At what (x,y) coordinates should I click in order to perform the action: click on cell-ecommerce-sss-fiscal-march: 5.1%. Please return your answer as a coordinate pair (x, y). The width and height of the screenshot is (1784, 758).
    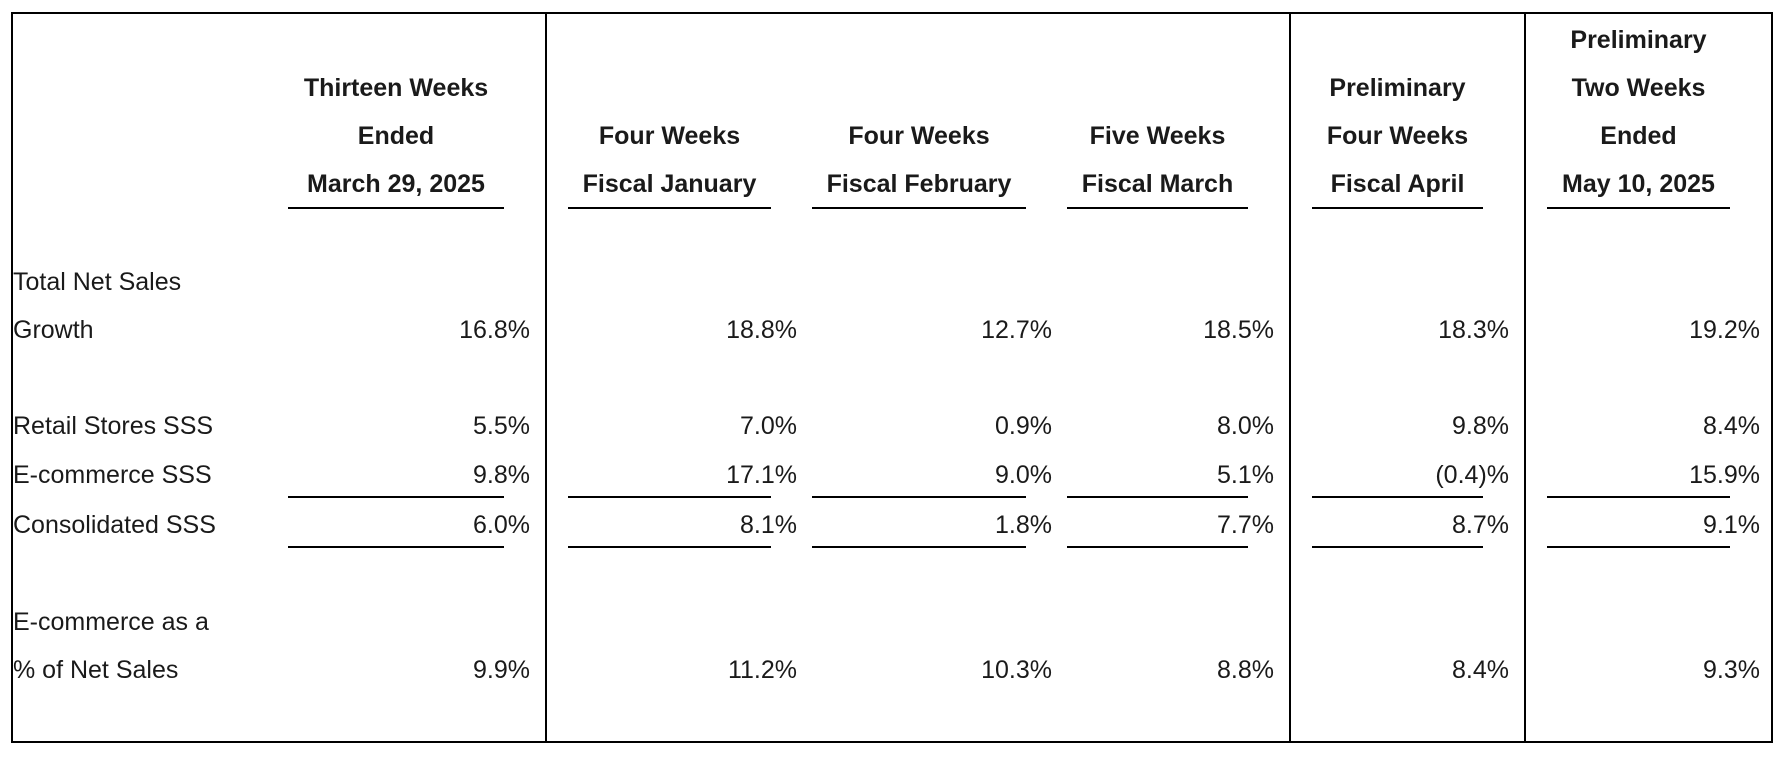
    Looking at the image, I should click on (1245, 475).